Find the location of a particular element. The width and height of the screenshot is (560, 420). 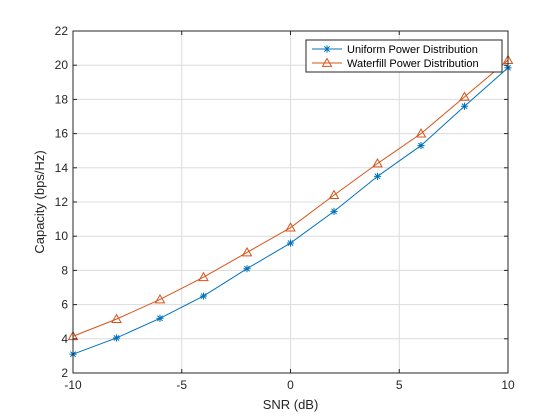

legend-box is located at coordinates (404, 56).